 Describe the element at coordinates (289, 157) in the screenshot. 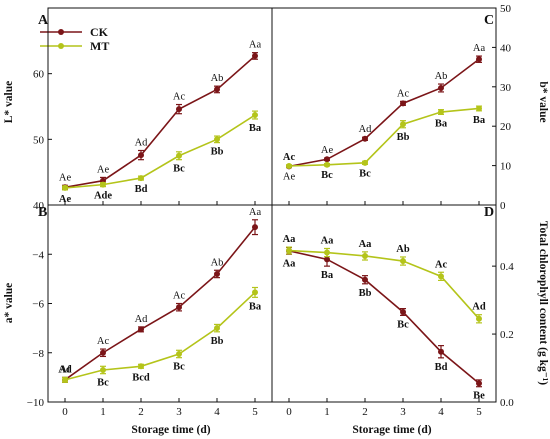

I see `sig-label-c-mt-0: Ac` at that location.